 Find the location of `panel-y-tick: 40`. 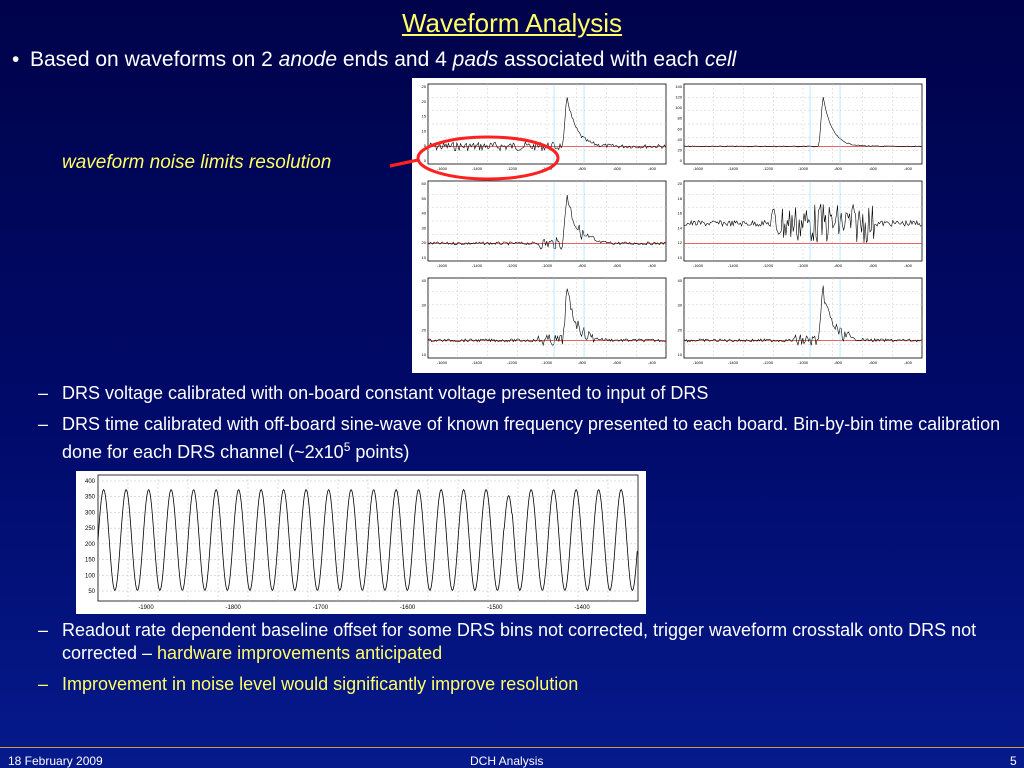

panel-y-tick: 40 is located at coordinates (424, 280).